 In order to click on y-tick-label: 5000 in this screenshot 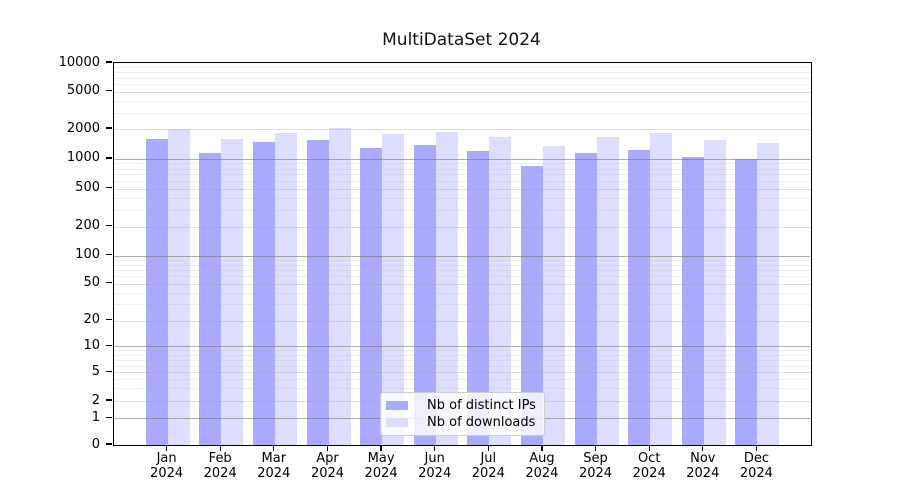, I will do `click(83, 91)`.